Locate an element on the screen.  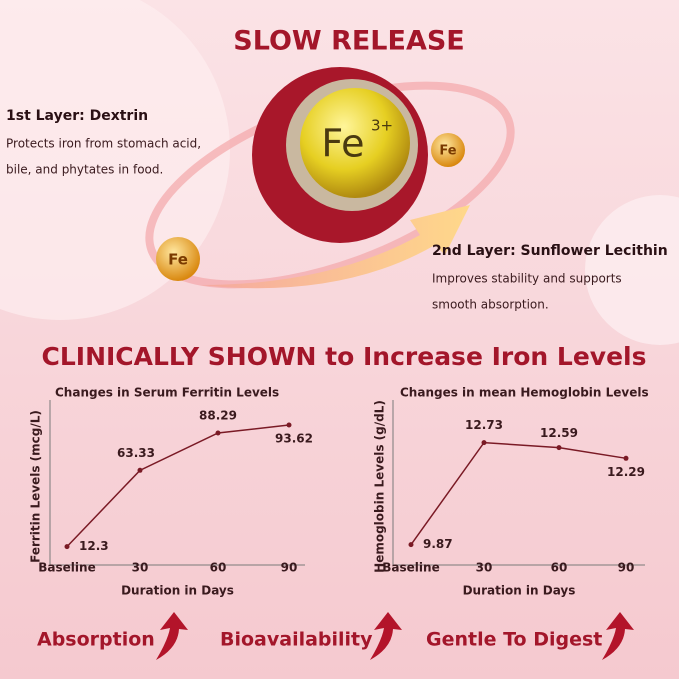
layer-description: bile, and phytates in food. is located at coordinates (84, 170).